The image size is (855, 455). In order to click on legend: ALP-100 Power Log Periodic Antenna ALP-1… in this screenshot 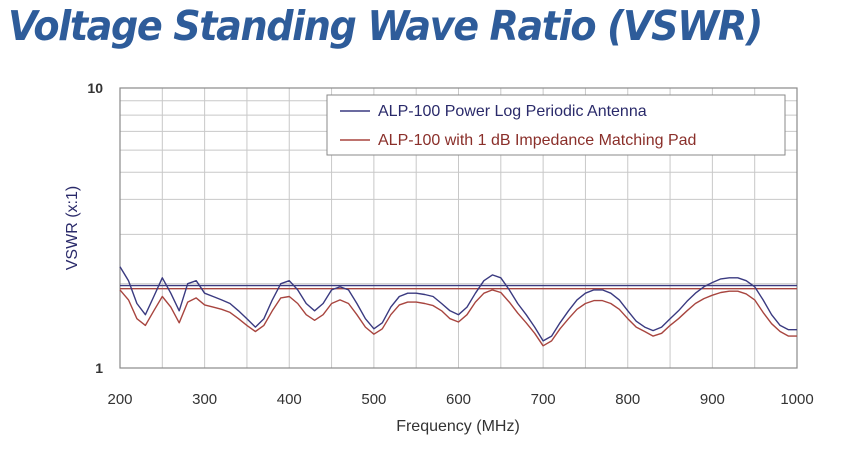, I will do `click(556, 125)`.